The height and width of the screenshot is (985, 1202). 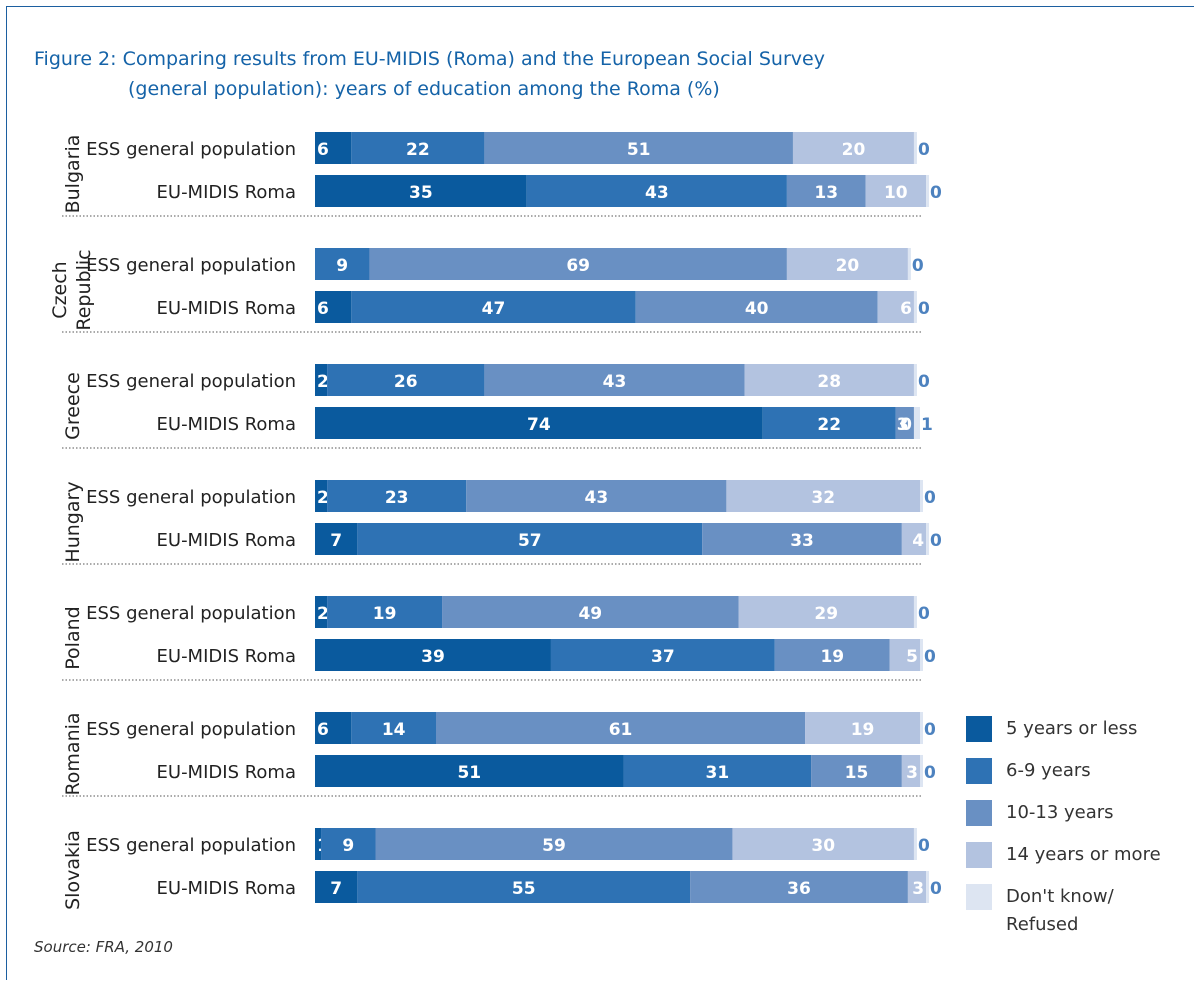 I want to click on value-label-14-years-or-more: 19, so click(x=863, y=730).